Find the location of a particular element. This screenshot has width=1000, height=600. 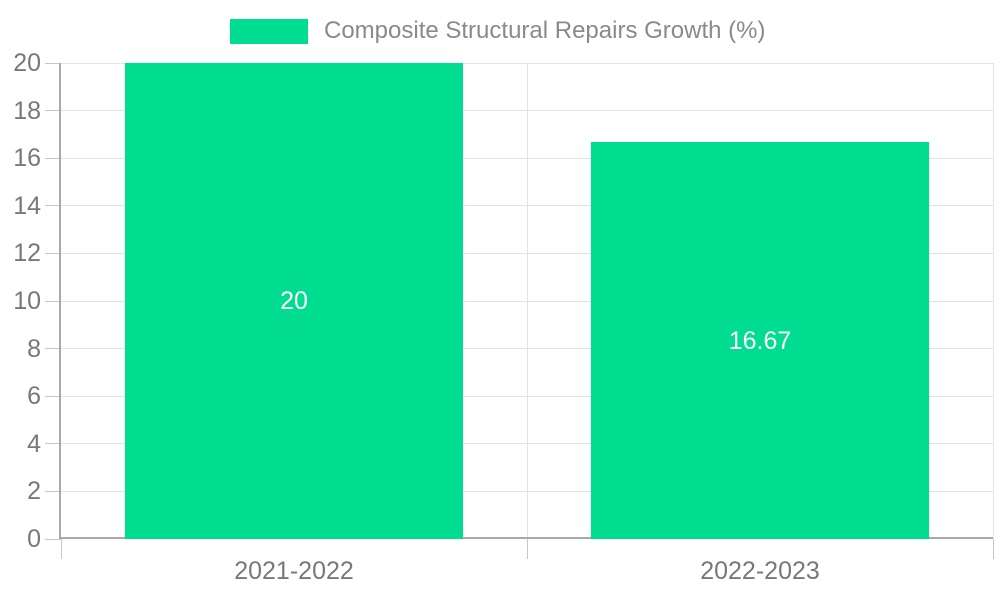

y-axis-label: 2 is located at coordinates (34, 491).